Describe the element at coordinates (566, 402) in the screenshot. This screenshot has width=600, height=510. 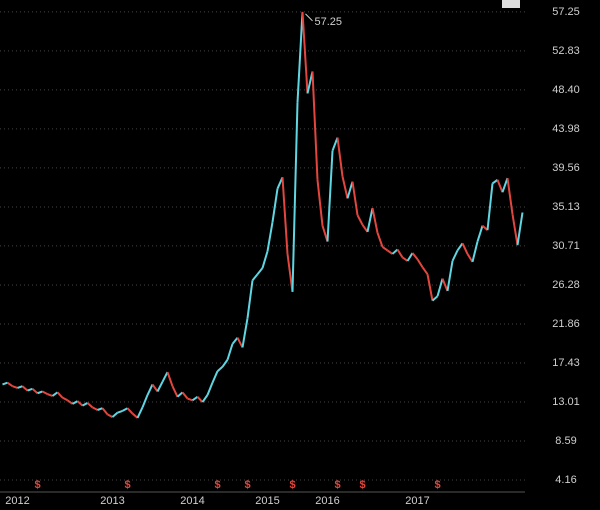
I see `y-tick-label: 13.01` at that location.